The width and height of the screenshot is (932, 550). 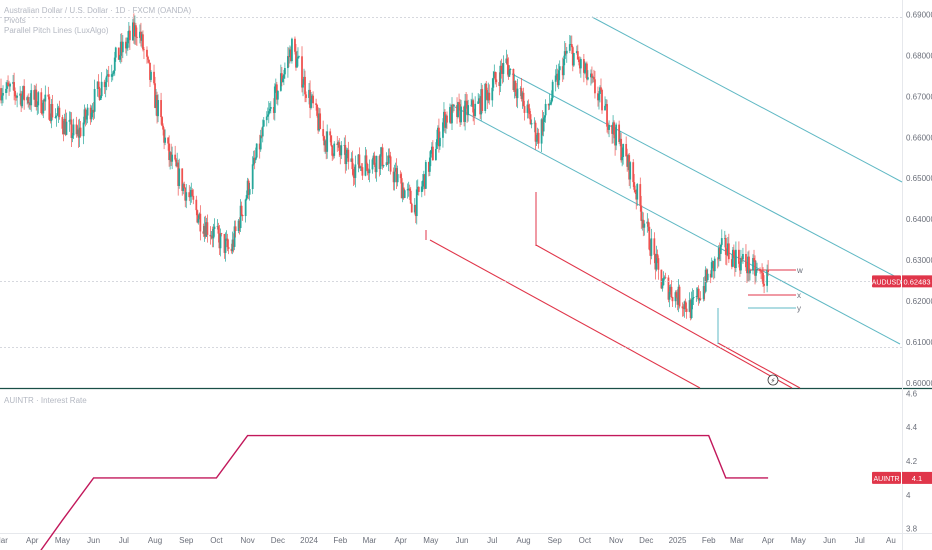 What do you see at coordinates (56, 30) in the screenshot?
I see `indicator-pitch-lines: Parallel Pitch Lines (LuxAlgo)` at bounding box center [56, 30].